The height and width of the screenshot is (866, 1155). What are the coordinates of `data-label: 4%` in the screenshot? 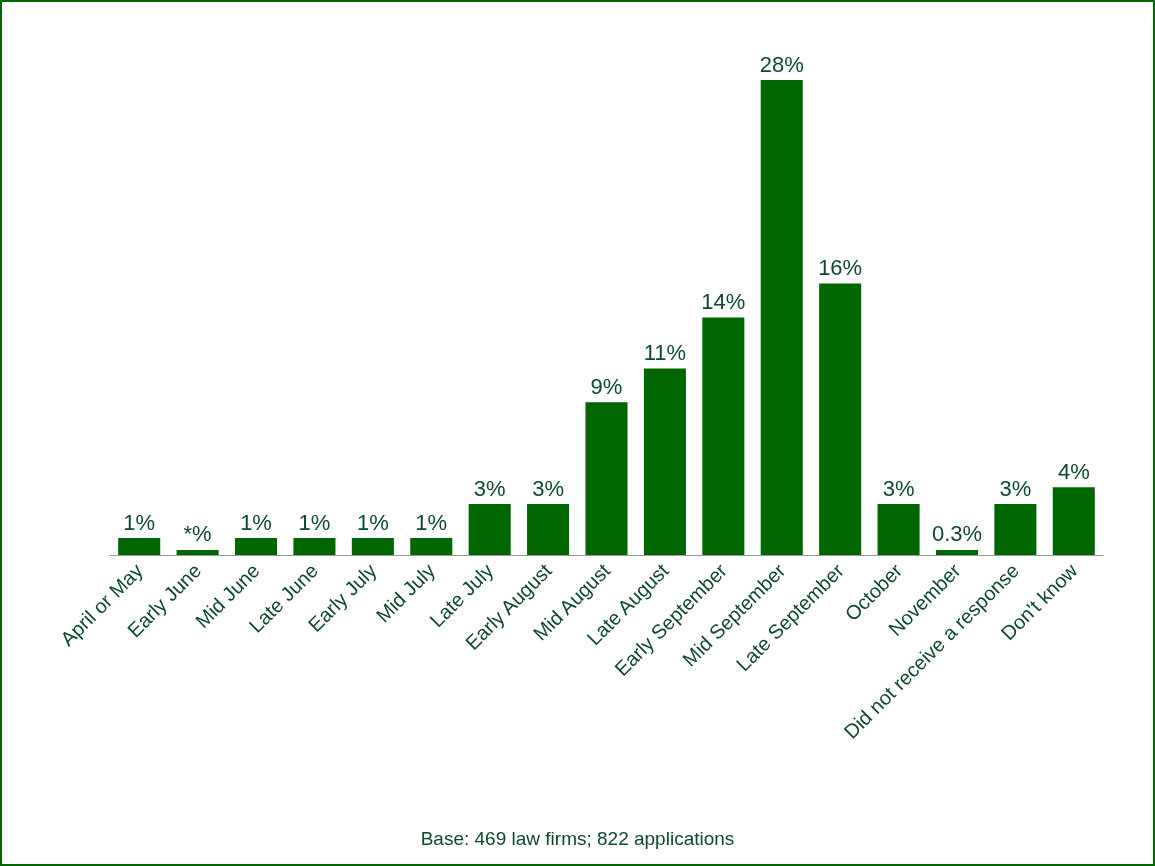 It's located at (1073, 471).